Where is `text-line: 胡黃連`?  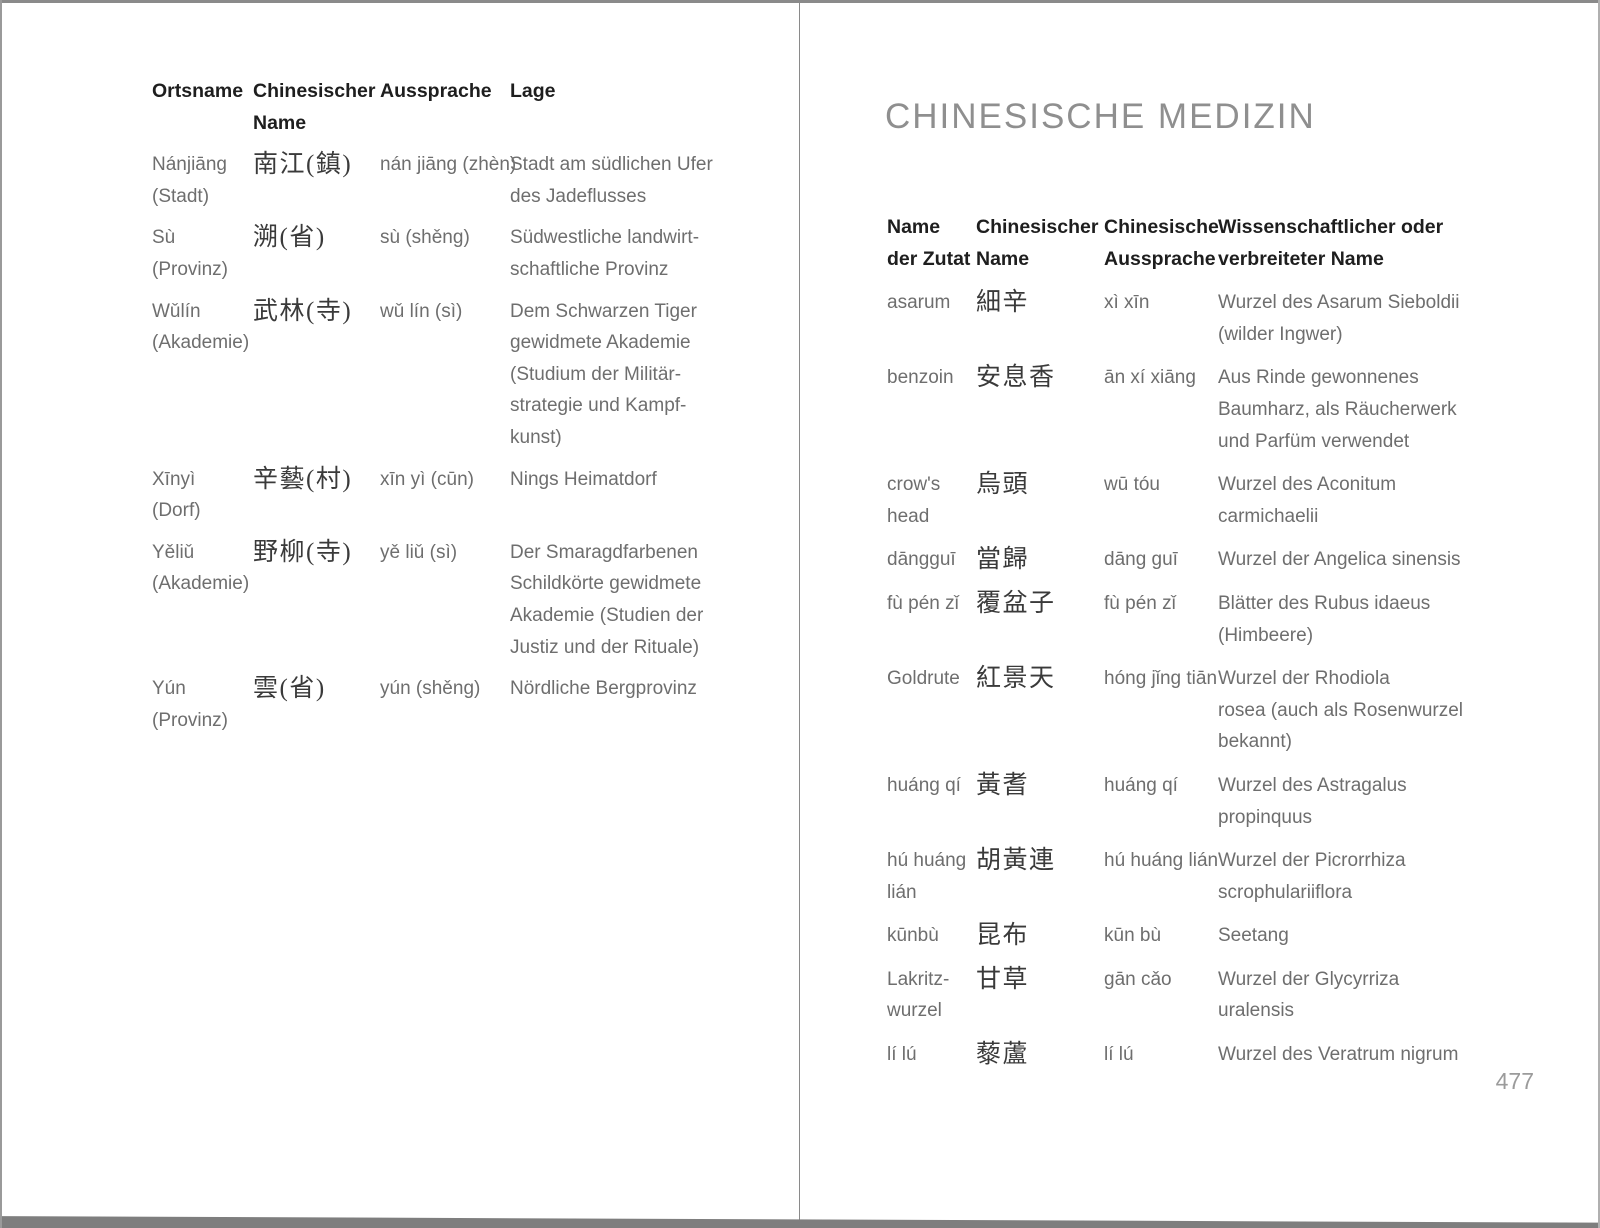
text-line: 胡黃連 is located at coordinates (1016, 861).